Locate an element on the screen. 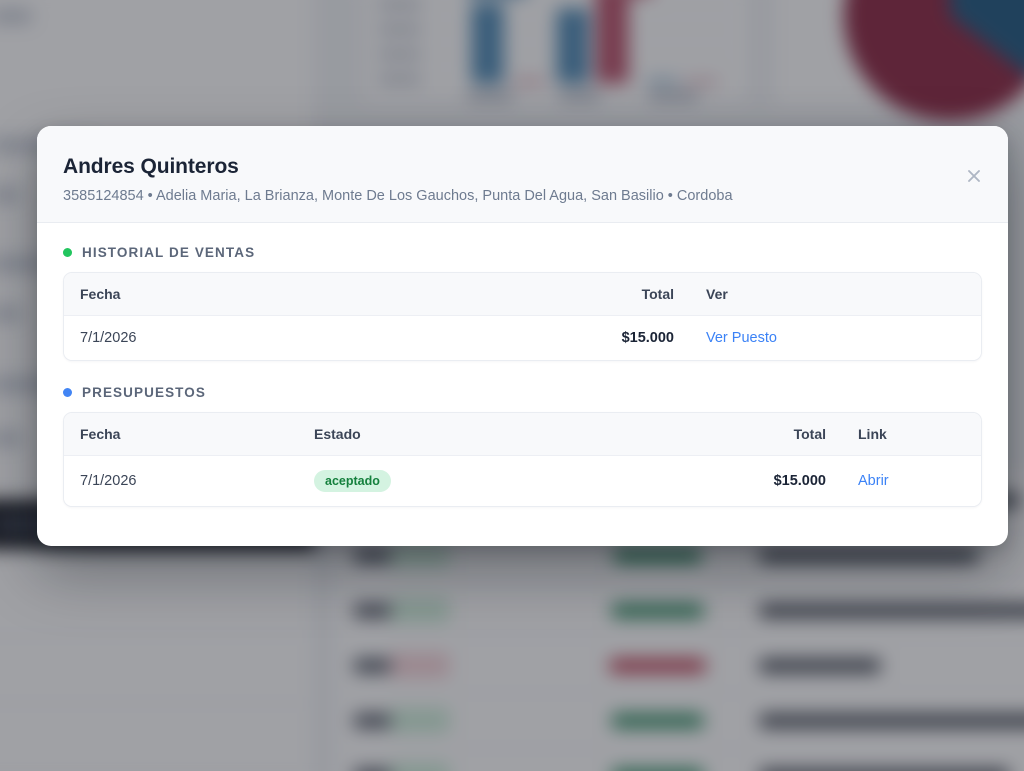  background-bar-chart is located at coordinates (556, 52).